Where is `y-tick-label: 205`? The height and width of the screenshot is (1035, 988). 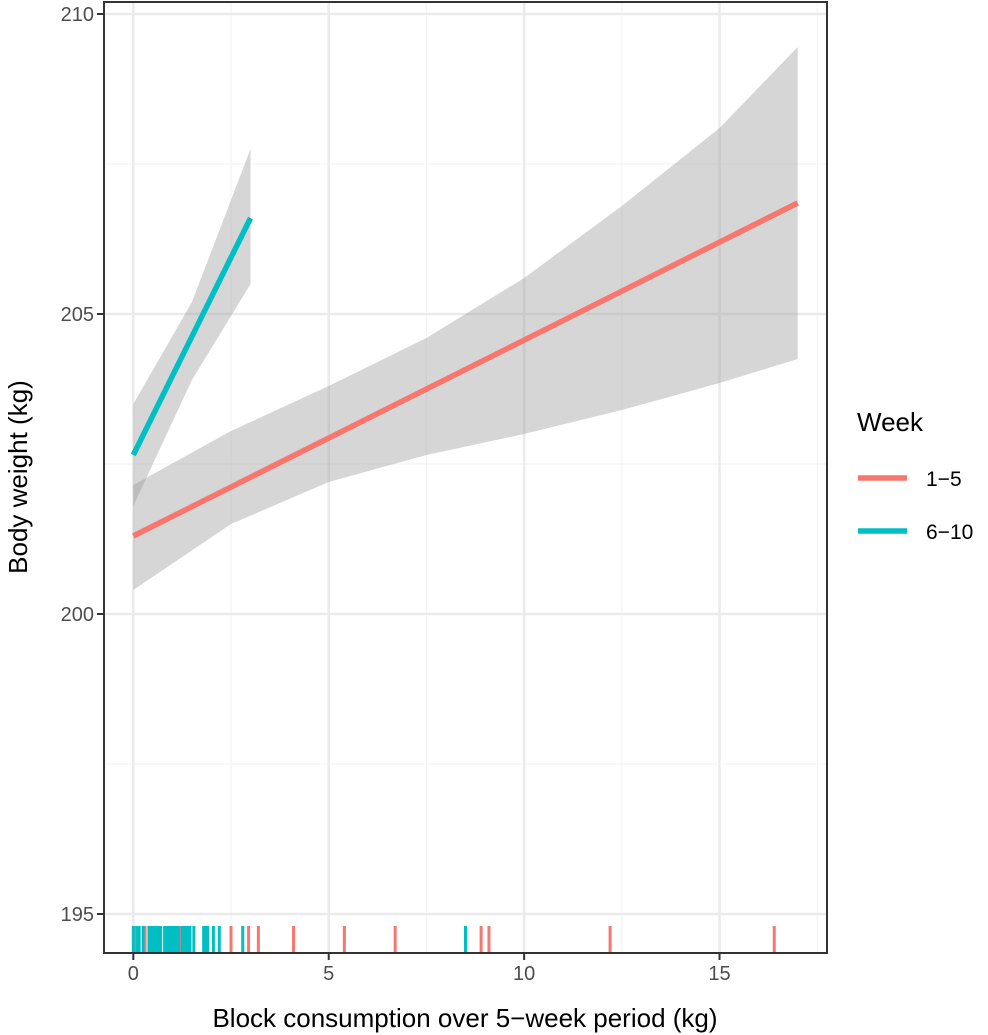
y-tick-label: 205 is located at coordinates (77, 315).